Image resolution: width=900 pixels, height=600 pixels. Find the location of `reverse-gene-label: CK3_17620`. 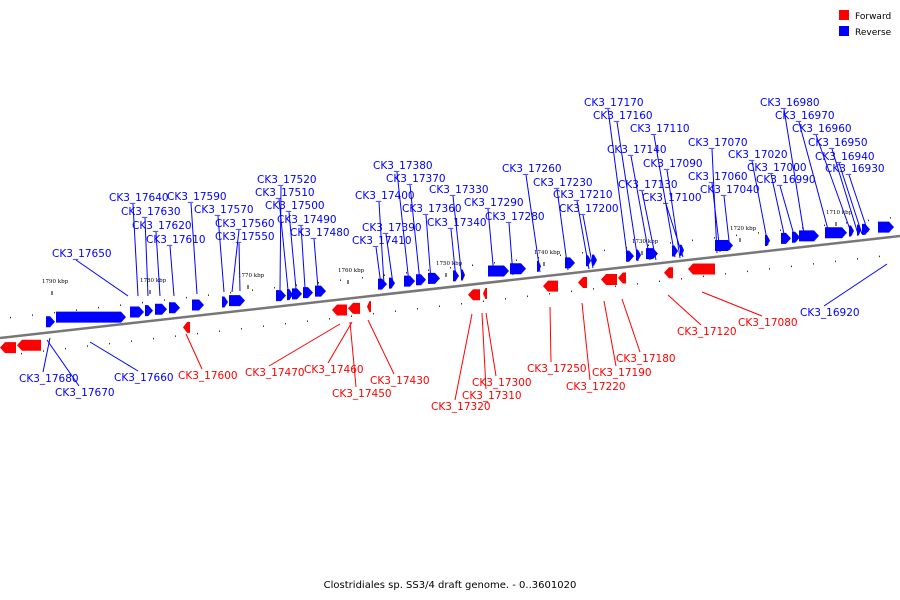

reverse-gene-label: CK3_17620 is located at coordinates (162, 226).